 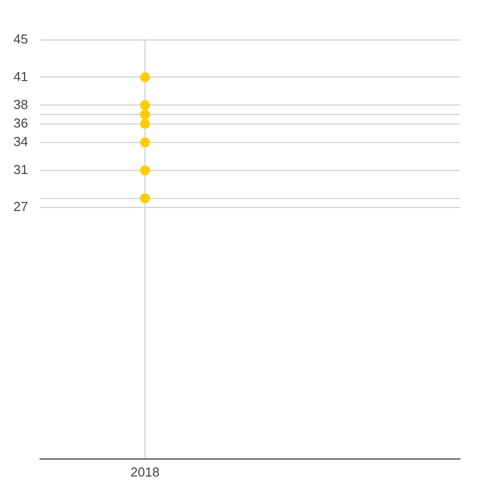 I want to click on y-tick-label: 34, so click(x=21, y=141).